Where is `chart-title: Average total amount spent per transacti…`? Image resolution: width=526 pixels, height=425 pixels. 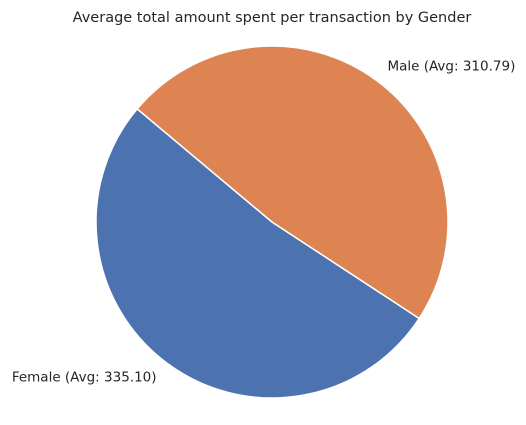 chart-title: Average total amount spent per transacti… is located at coordinates (272, 18).